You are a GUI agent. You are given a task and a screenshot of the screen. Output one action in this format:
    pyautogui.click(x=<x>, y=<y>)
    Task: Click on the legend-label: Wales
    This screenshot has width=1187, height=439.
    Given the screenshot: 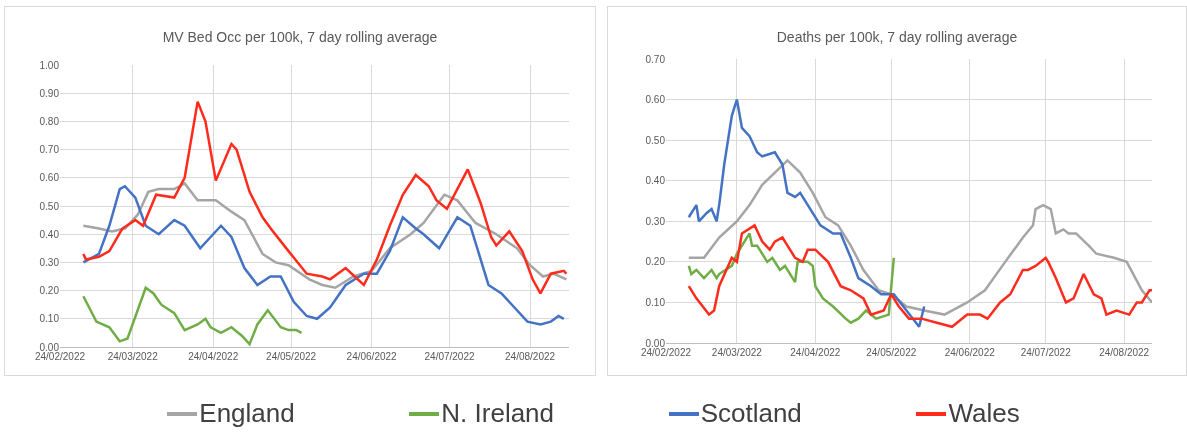 What is the action you would take?
    pyautogui.click(x=984, y=413)
    